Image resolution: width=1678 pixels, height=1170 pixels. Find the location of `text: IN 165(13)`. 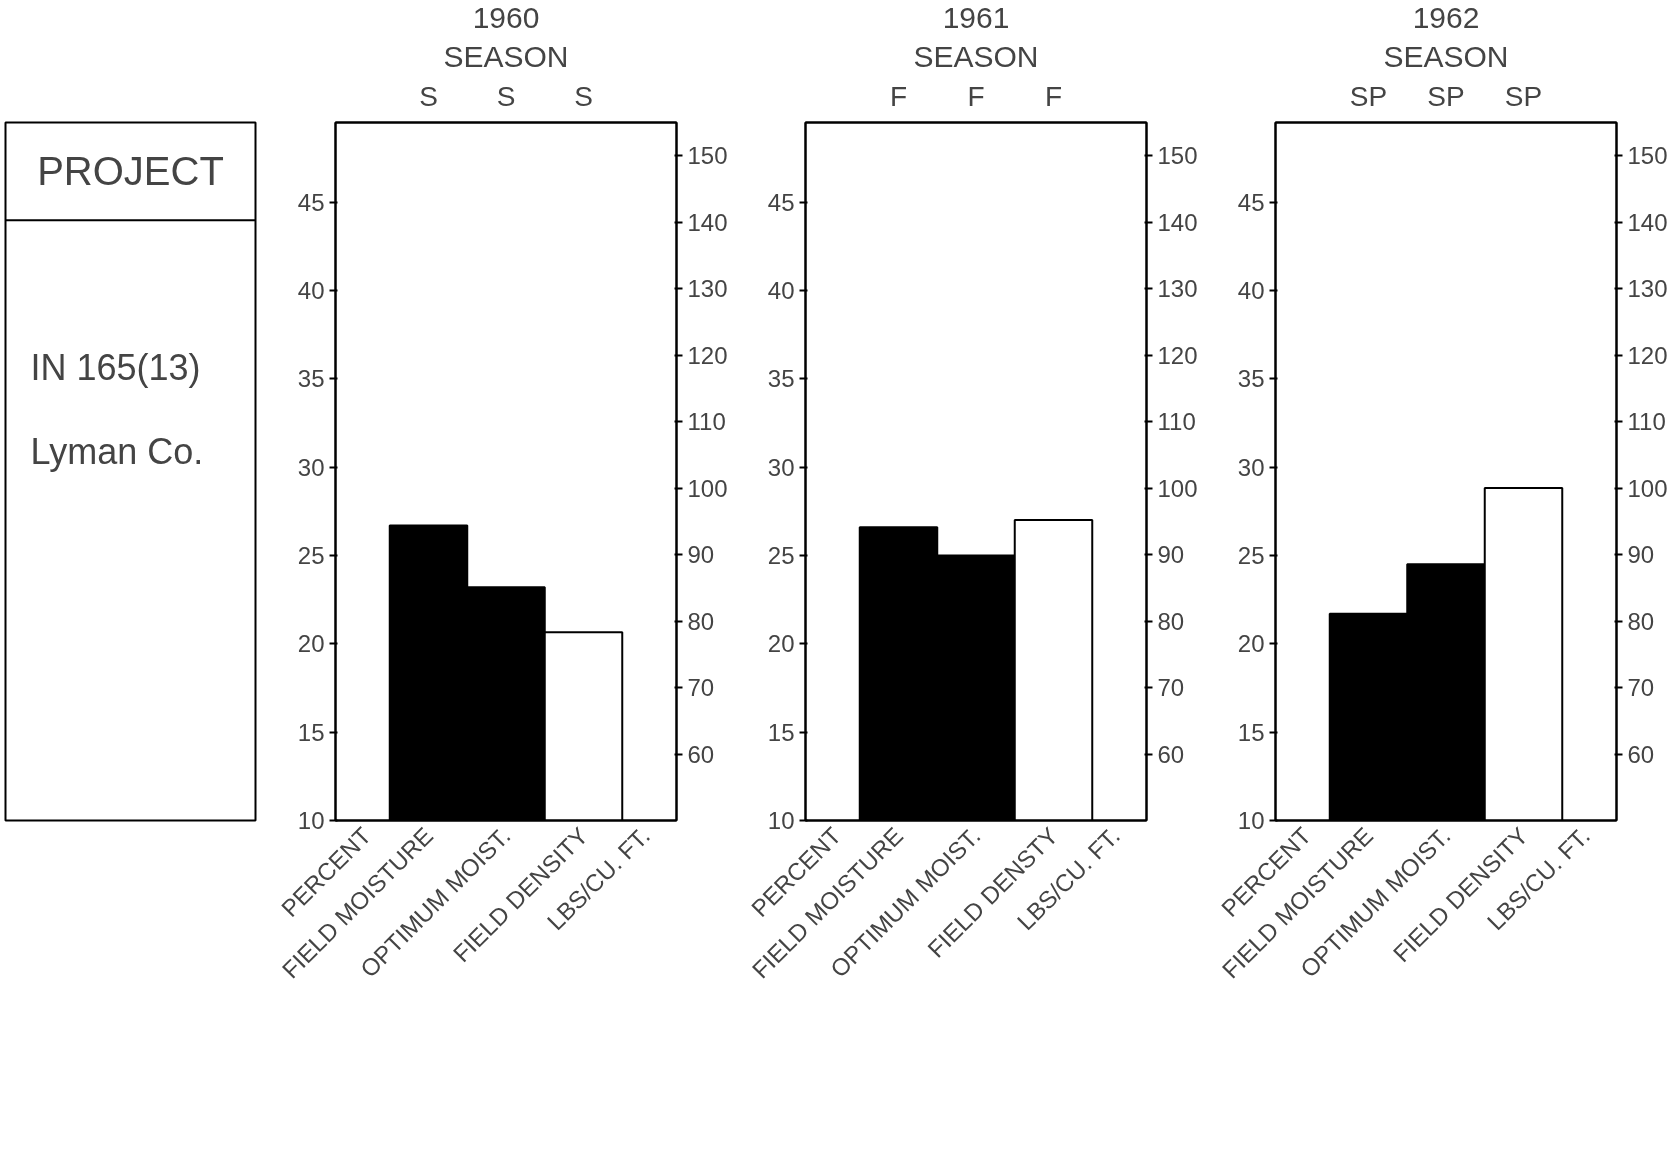

text: IN 165(13) is located at coordinates (115, 367).